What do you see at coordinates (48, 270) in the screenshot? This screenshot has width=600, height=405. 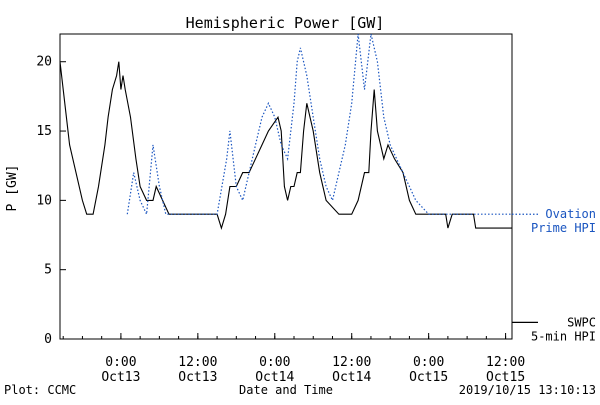 I see `y-tick-label: 5` at bounding box center [48, 270].